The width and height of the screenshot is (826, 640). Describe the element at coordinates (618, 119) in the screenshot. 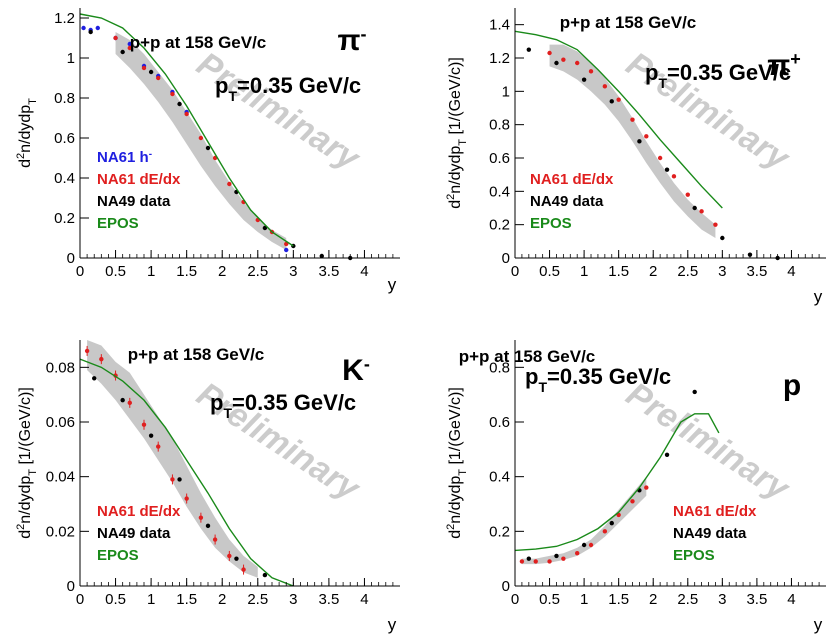

I see `series-line-epos` at that location.